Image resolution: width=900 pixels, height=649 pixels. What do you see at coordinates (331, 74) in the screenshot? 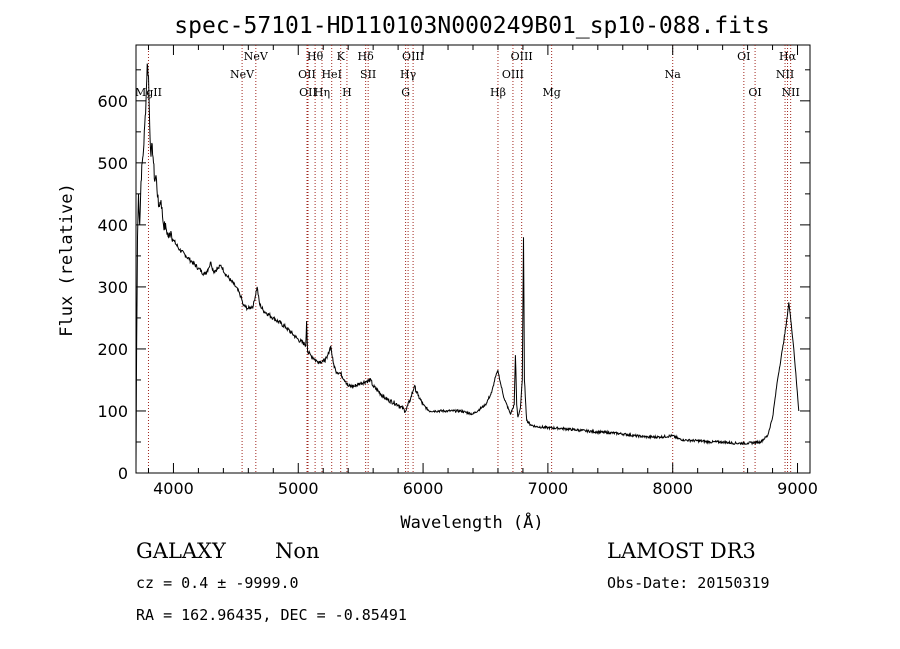
I see `spectral-line-label: HeI` at bounding box center [331, 74].